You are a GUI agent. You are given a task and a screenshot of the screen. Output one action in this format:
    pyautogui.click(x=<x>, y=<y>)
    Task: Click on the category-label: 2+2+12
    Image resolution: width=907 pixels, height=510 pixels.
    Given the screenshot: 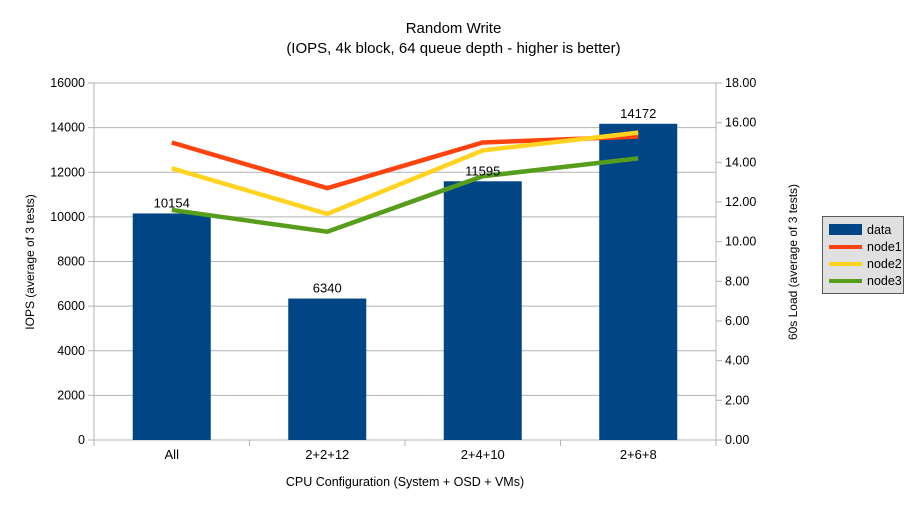 What is the action you would take?
    pyautogui.click(x=327, y=454)
    